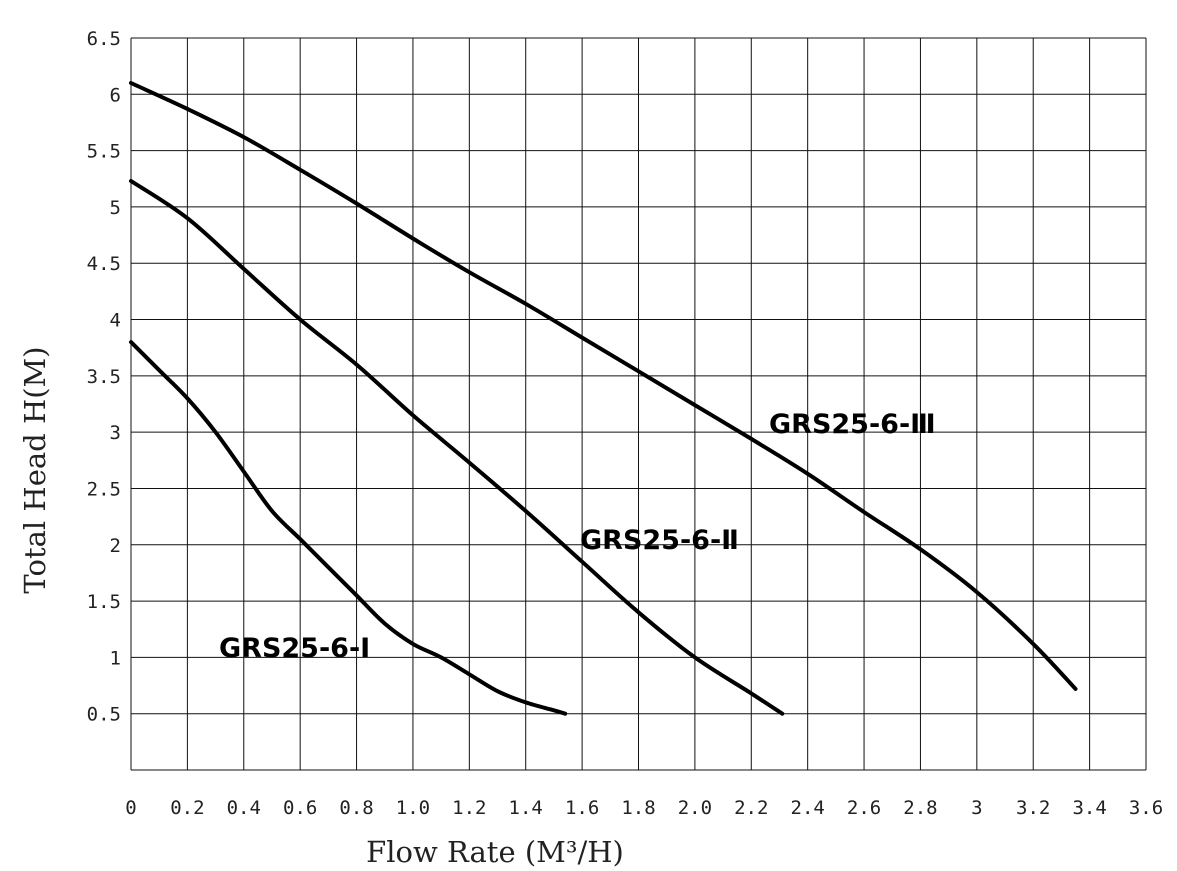 This screenshot has height=871, width=1177. Describe the element at coordinates (582, 808) in the screenshot. I see `x-tick-label: 1.6` at that location.